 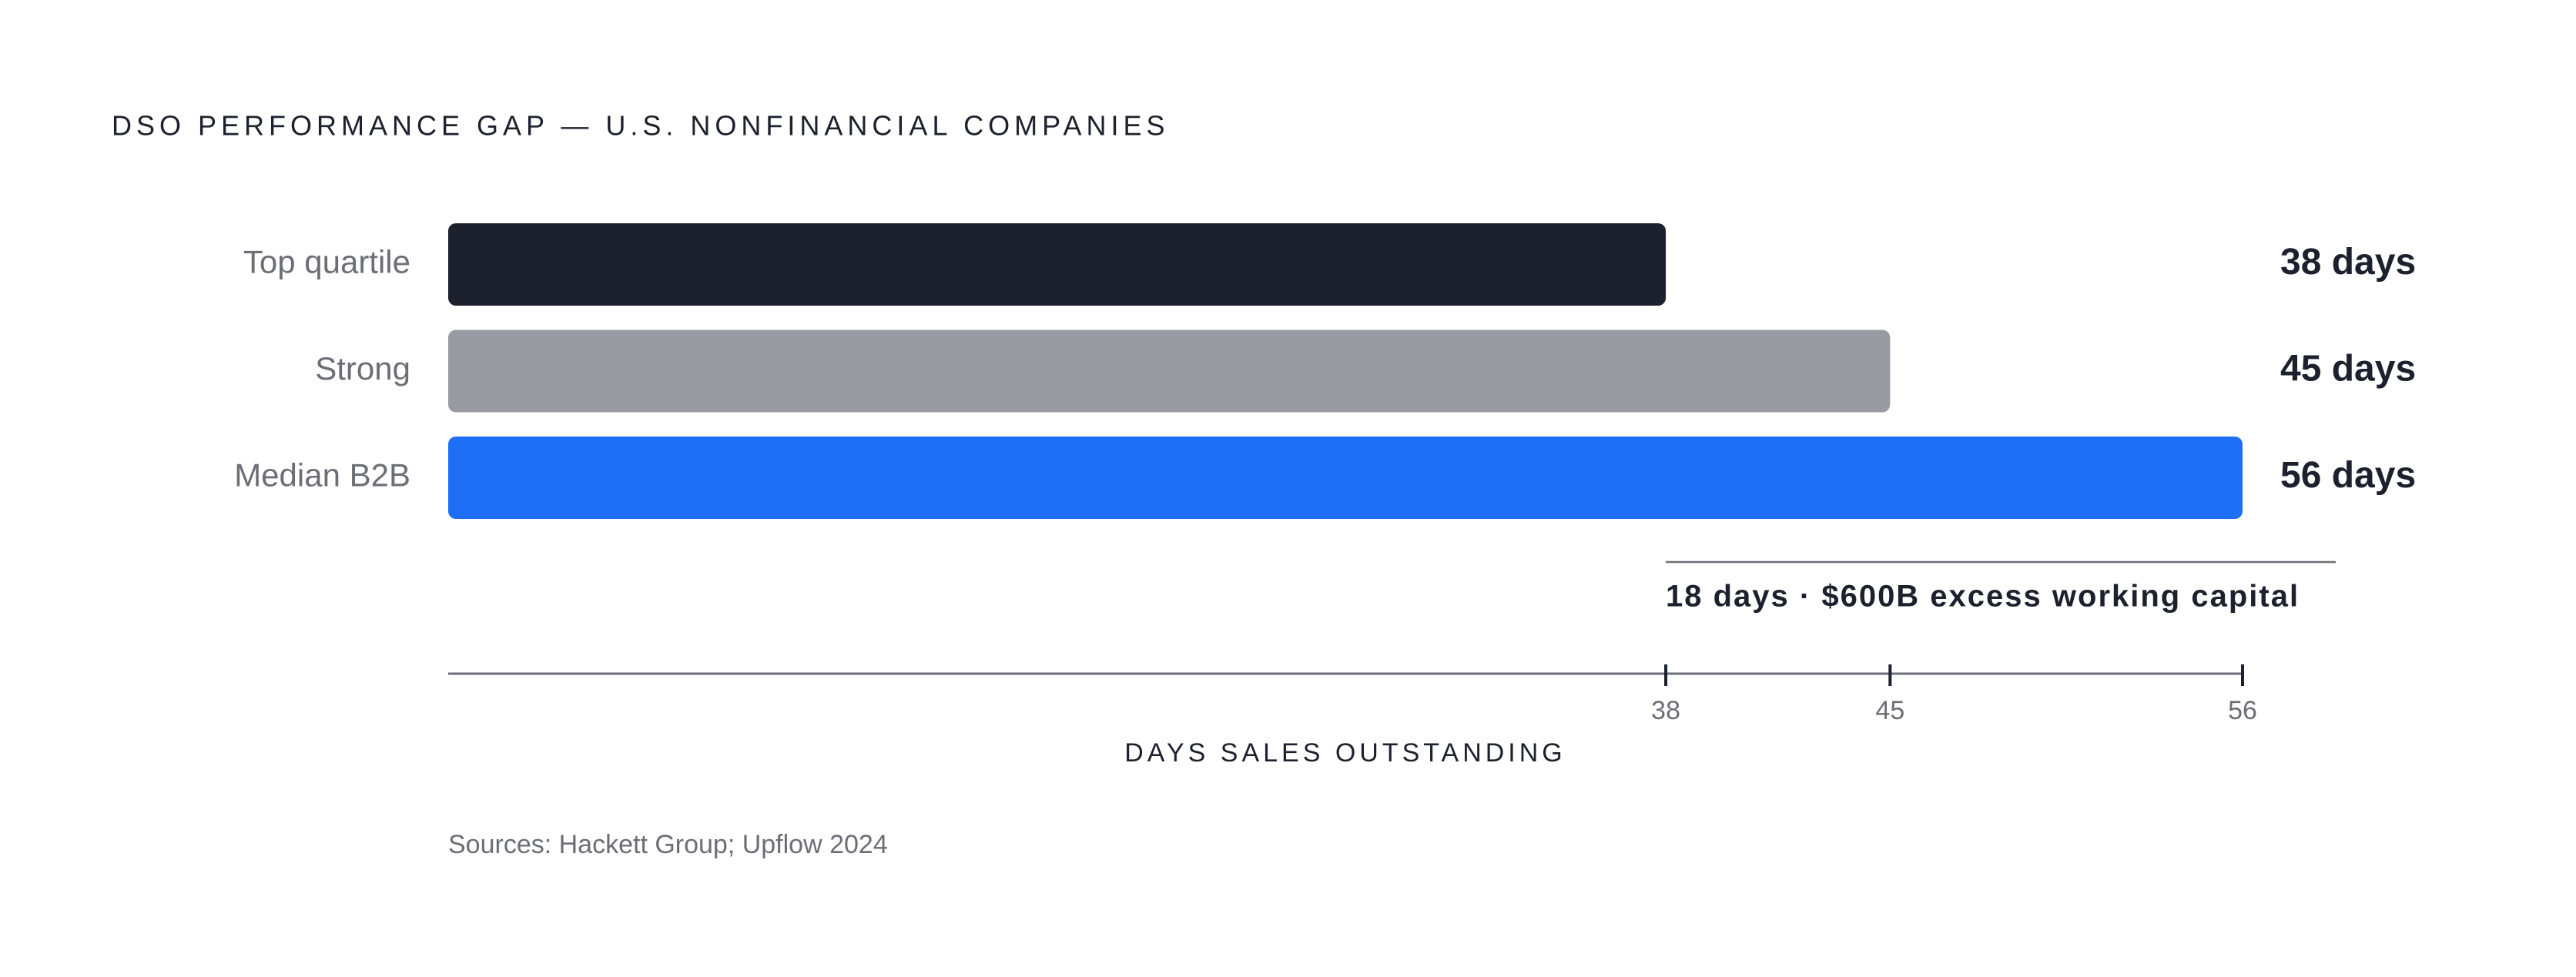 I want to click on annotation: 18 days · $600B excess working capital, so click(x=1983, y=597).